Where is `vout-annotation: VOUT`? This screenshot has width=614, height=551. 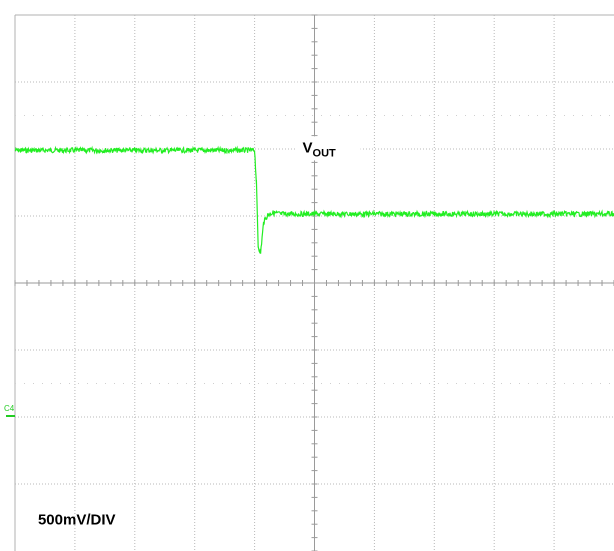
vout-annotation: VOUT is located at coordinates (328, 148).